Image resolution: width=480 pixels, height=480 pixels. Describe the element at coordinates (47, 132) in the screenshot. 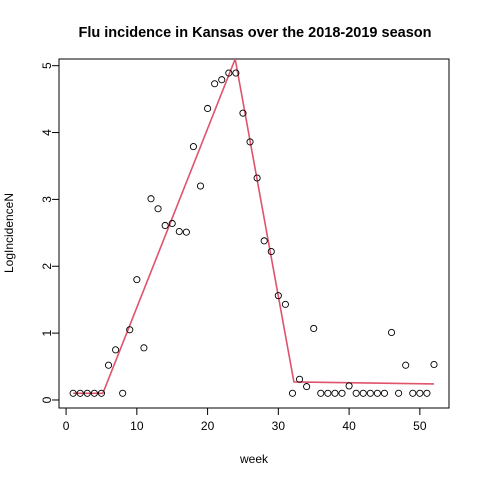

I see `y-tick-label: 4` at that location.